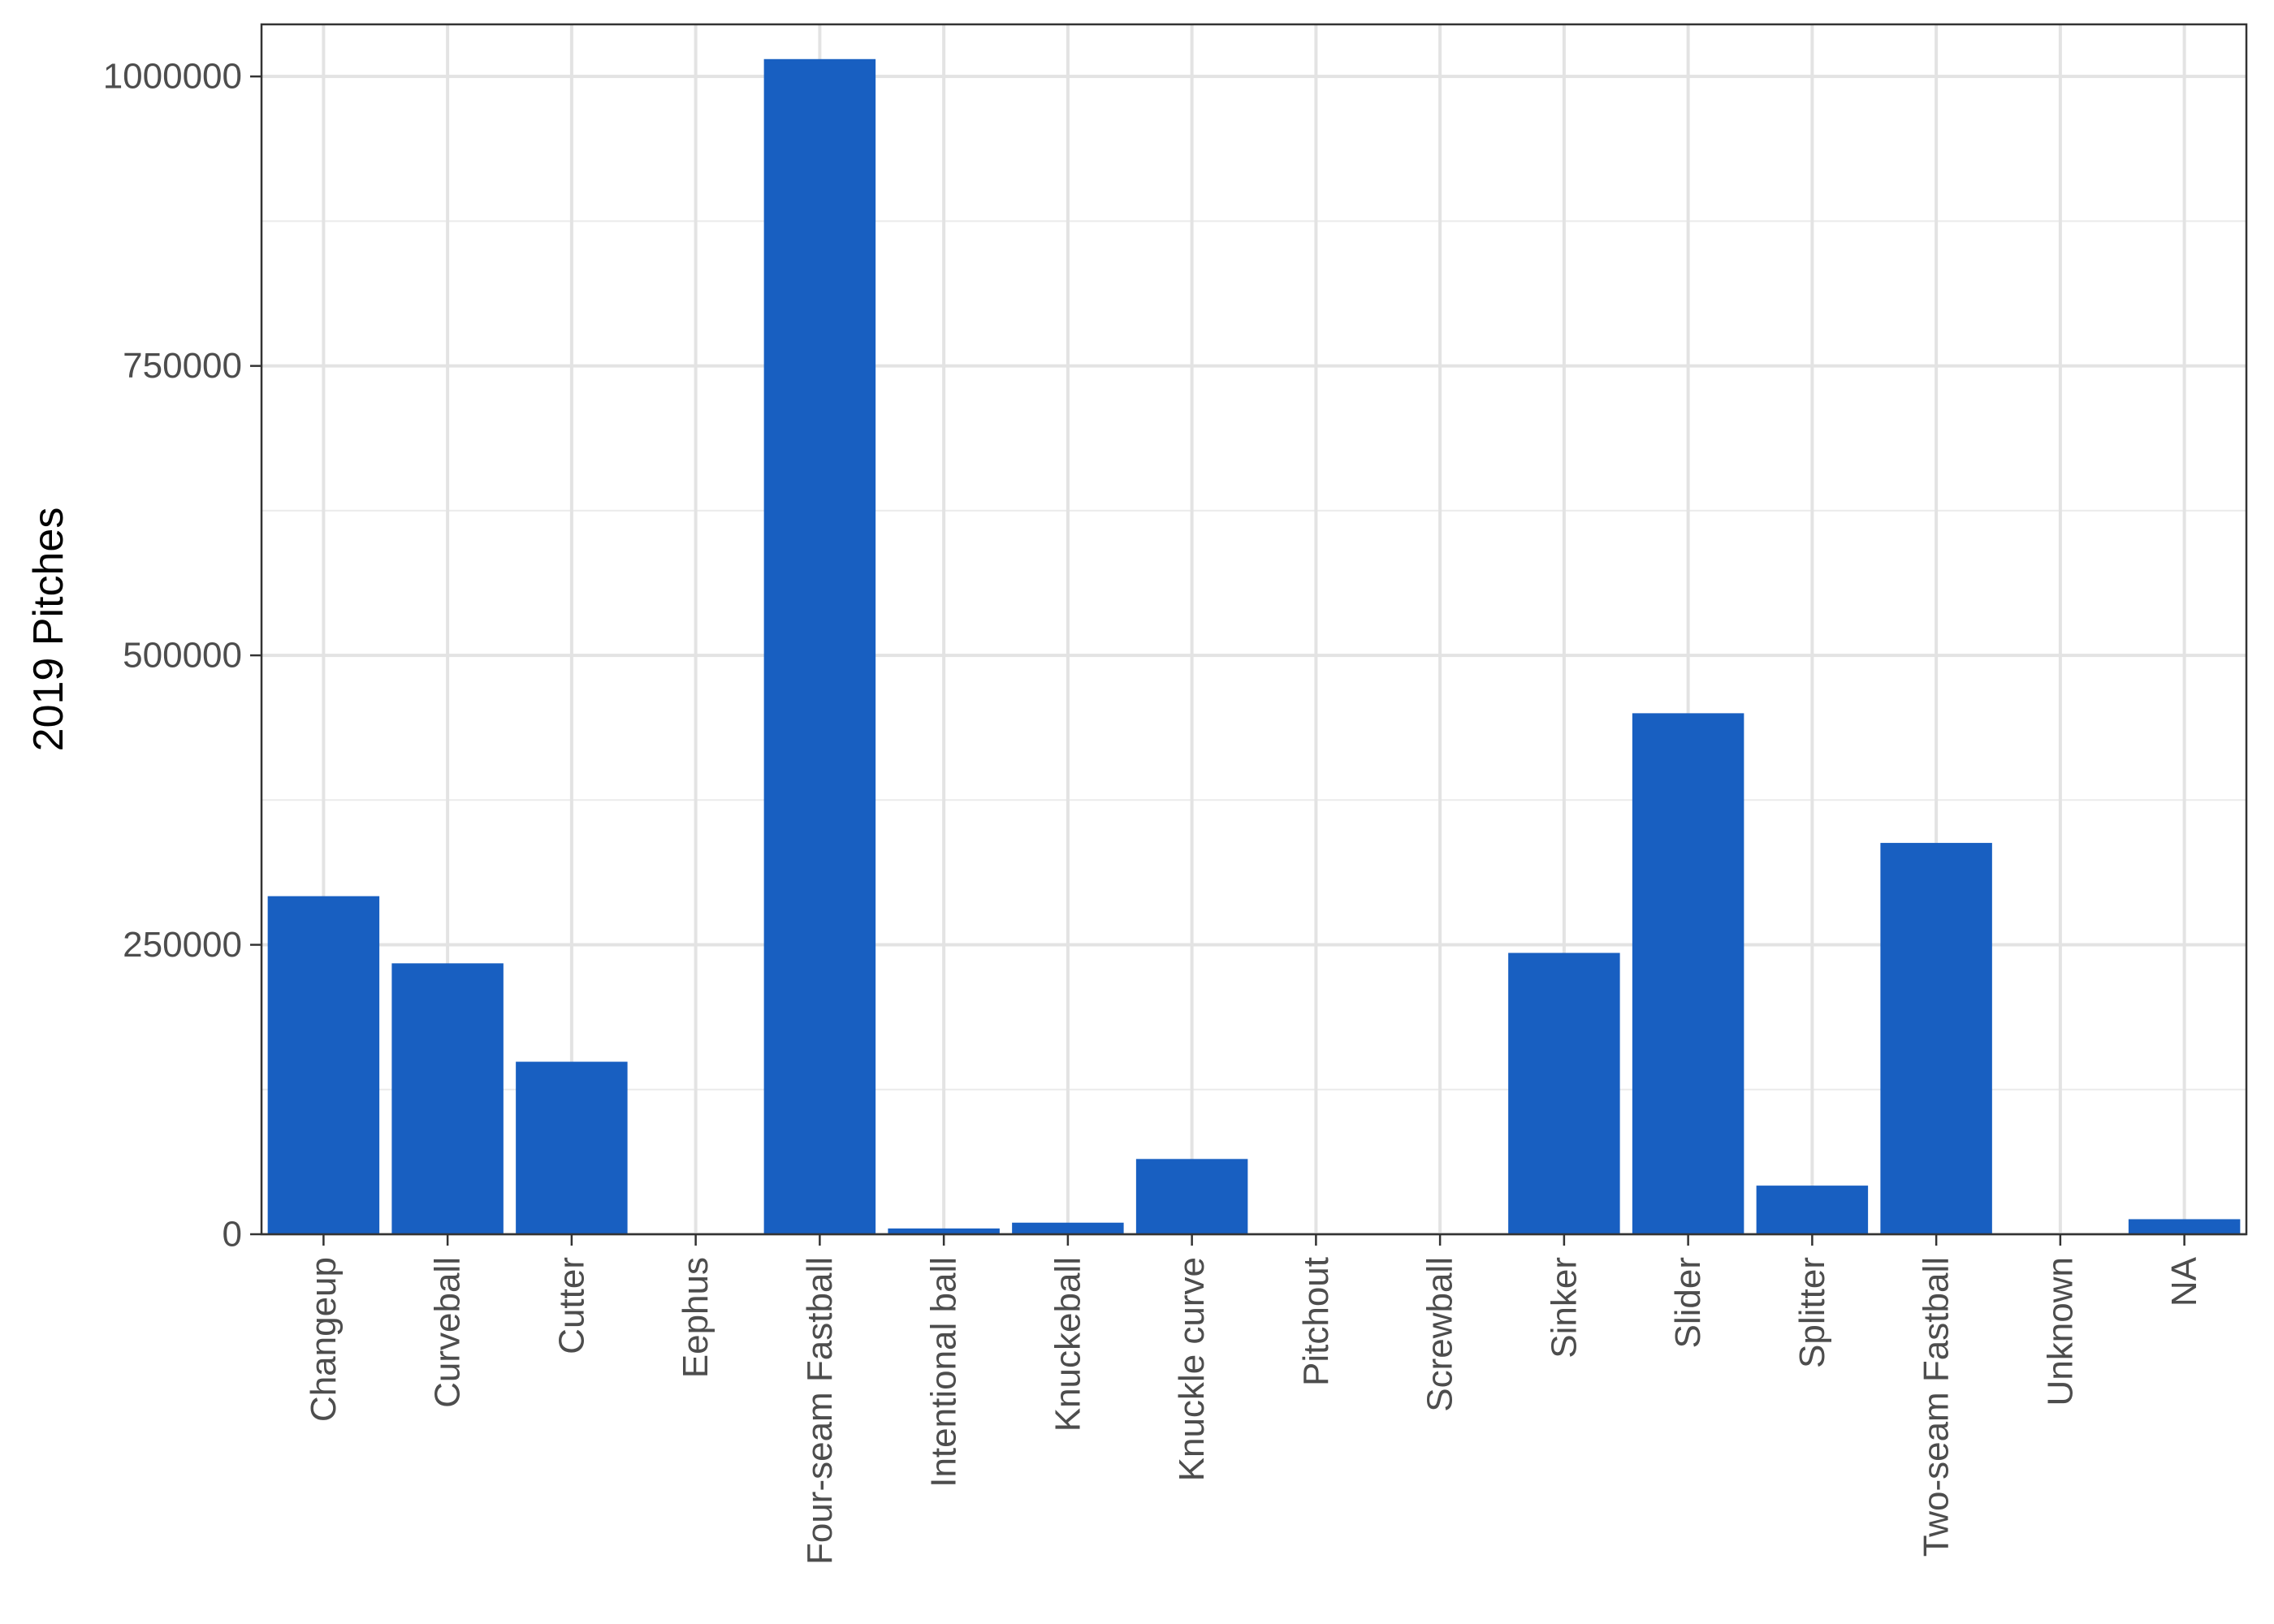 The height and width of the screenshot is (1624, 2274). Describe the element at coordinates (695, 1318) in the screenshot. I see `x-tick-label: Eephus` at that location.